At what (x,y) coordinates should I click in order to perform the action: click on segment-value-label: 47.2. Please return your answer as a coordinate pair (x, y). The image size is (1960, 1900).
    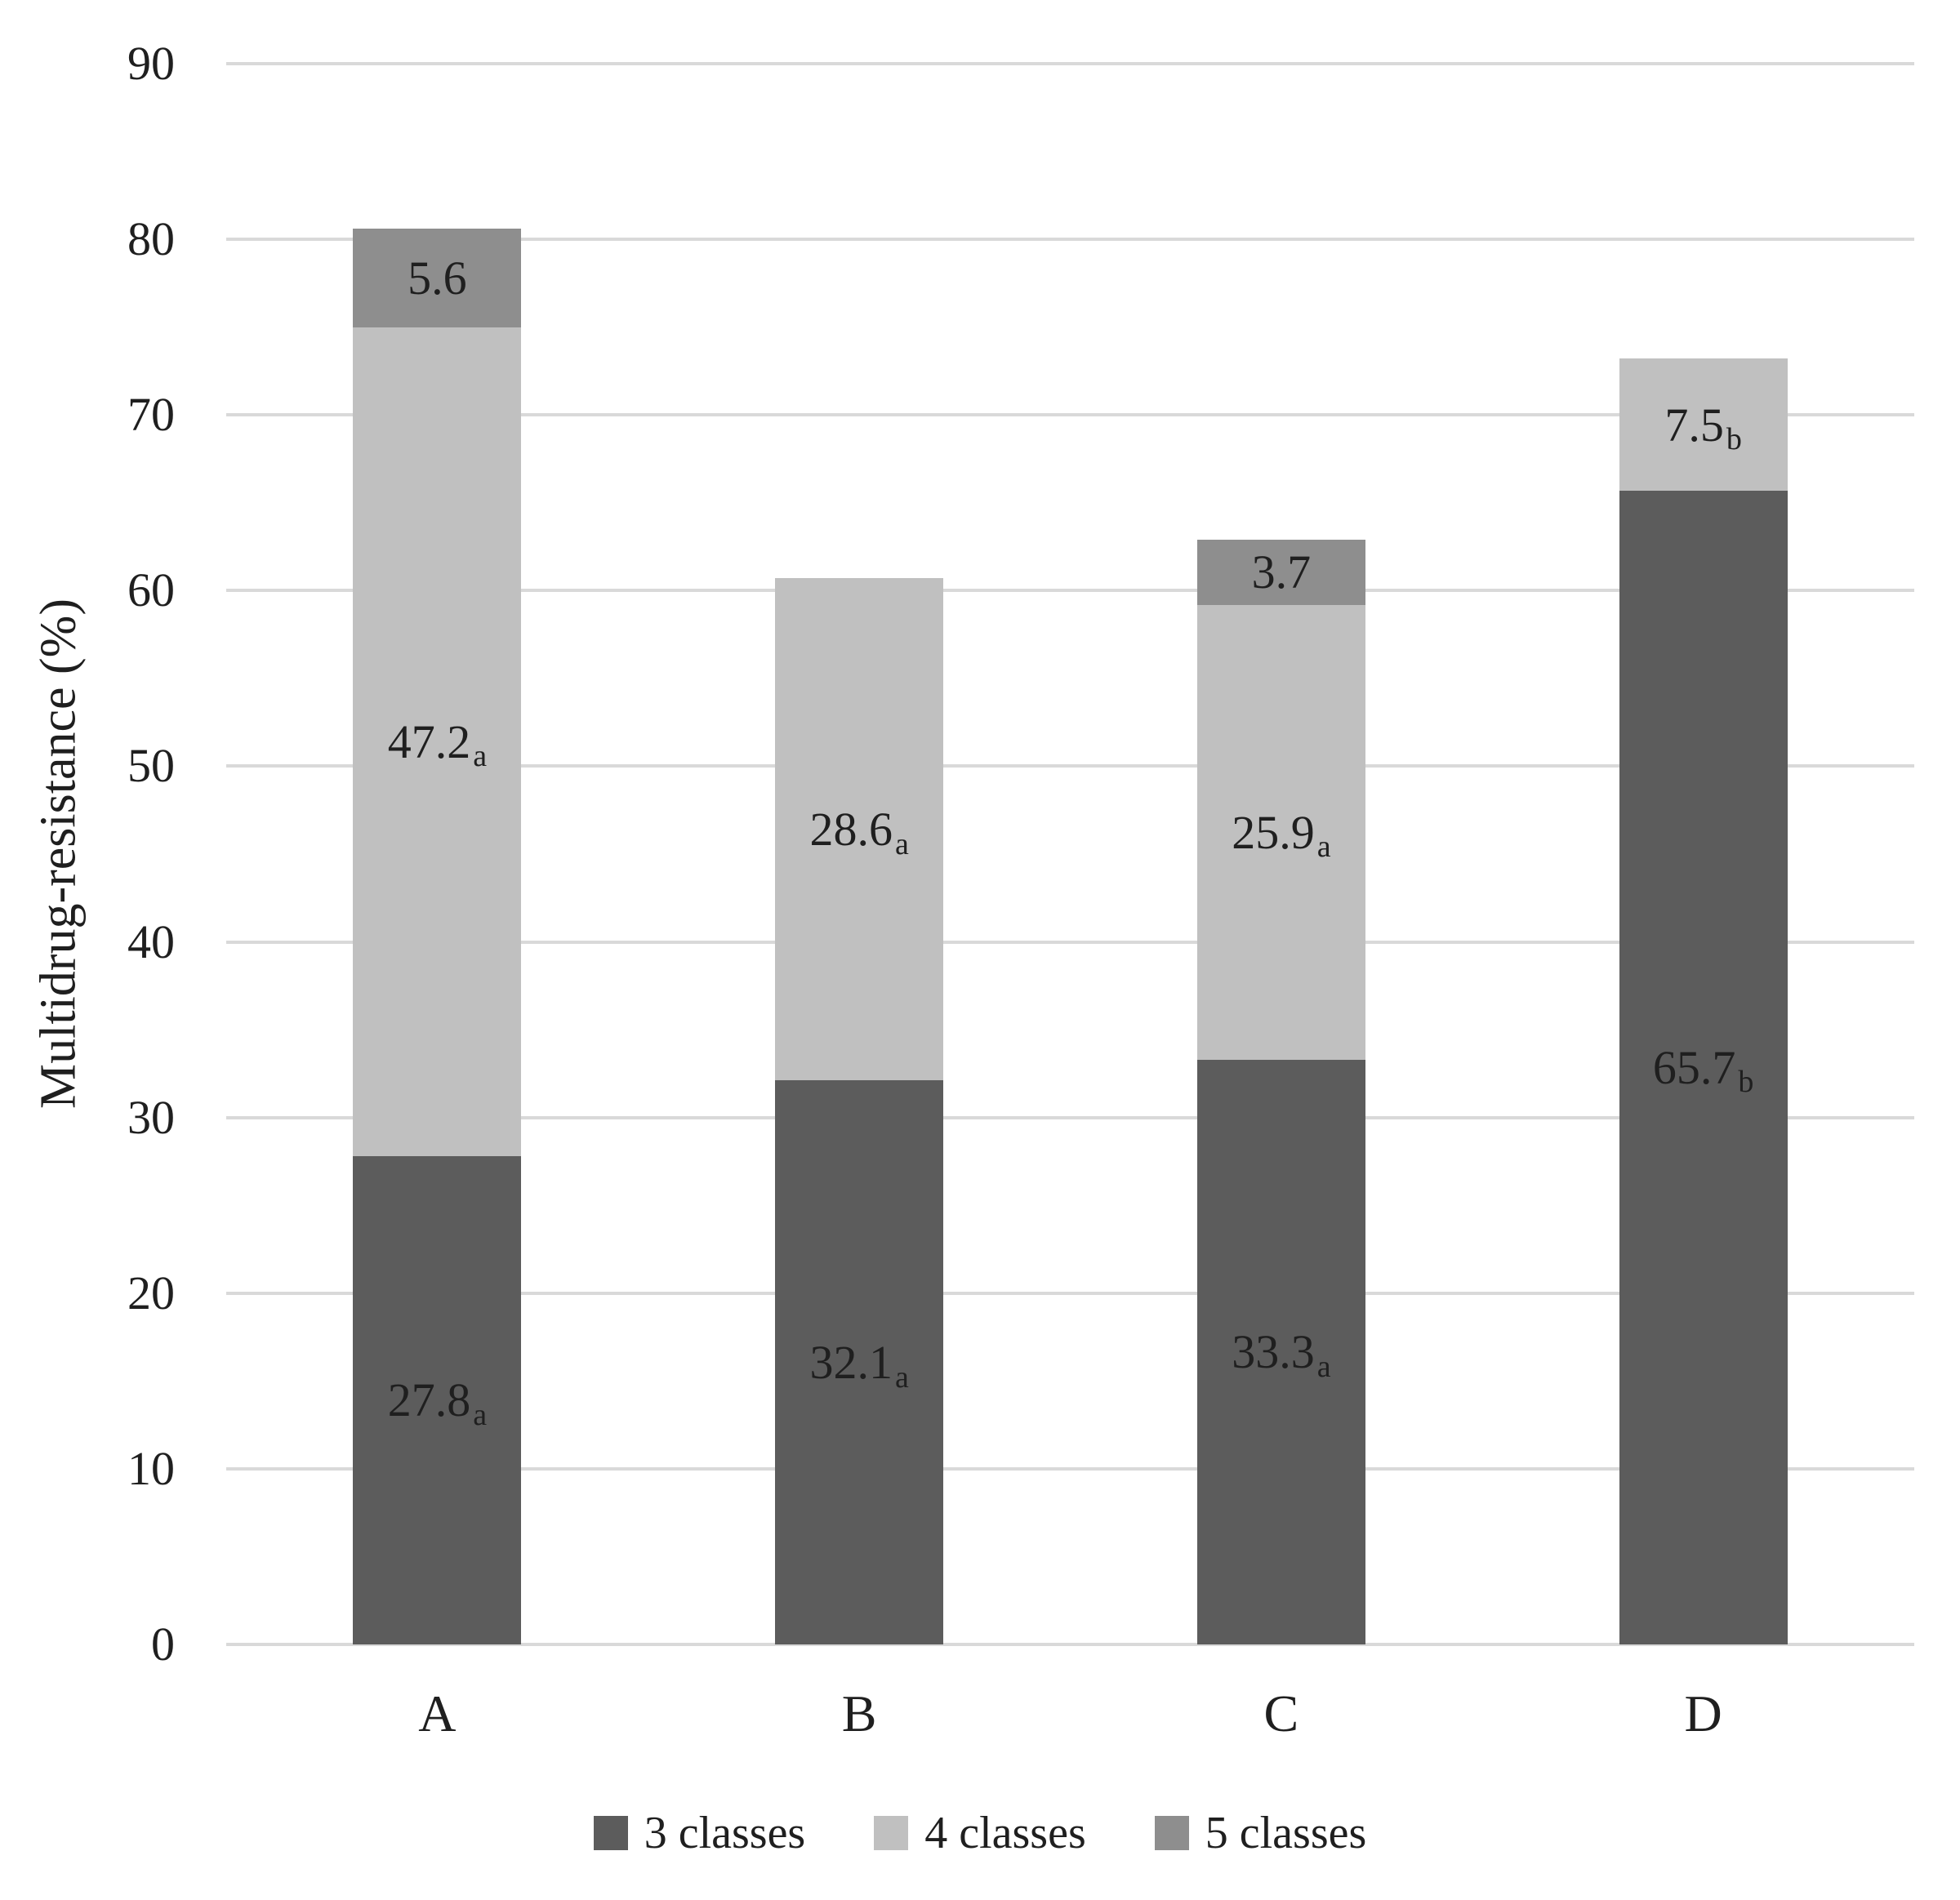
    Looking at the image, I should click on (429, 741).